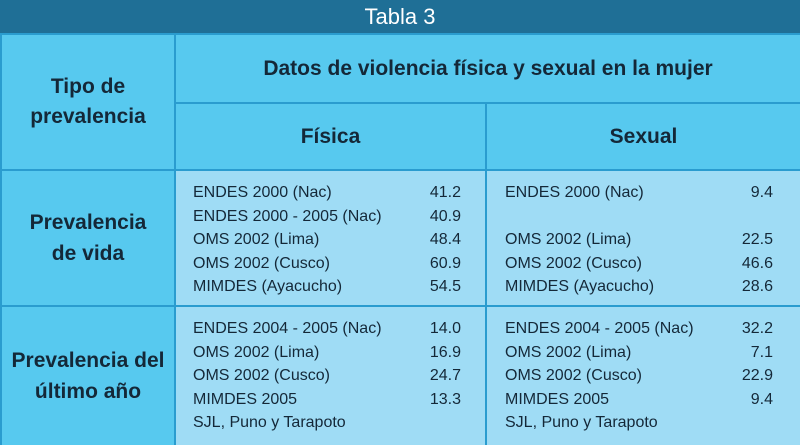  I want to click on list-item: OMS 2002 (Cusco) 60.9, so click(327, 264).